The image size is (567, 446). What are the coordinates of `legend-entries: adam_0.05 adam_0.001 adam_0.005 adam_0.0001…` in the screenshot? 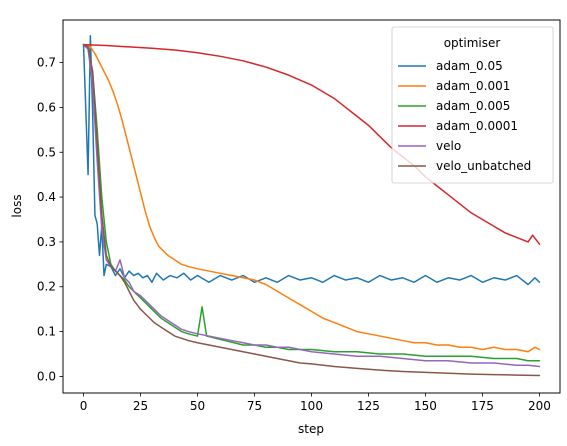 It's located at (464, 116).